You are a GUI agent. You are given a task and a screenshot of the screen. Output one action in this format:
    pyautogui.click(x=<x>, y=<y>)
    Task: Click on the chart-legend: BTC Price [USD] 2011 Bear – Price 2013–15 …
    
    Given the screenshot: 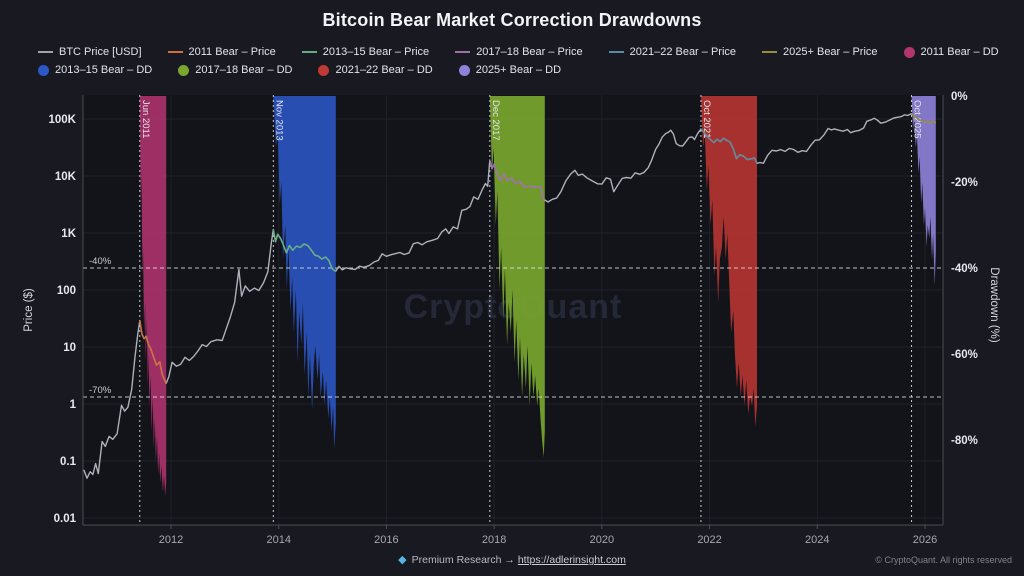 What is the action you would take?
    pyautogui.click(x=518, y=62)
    